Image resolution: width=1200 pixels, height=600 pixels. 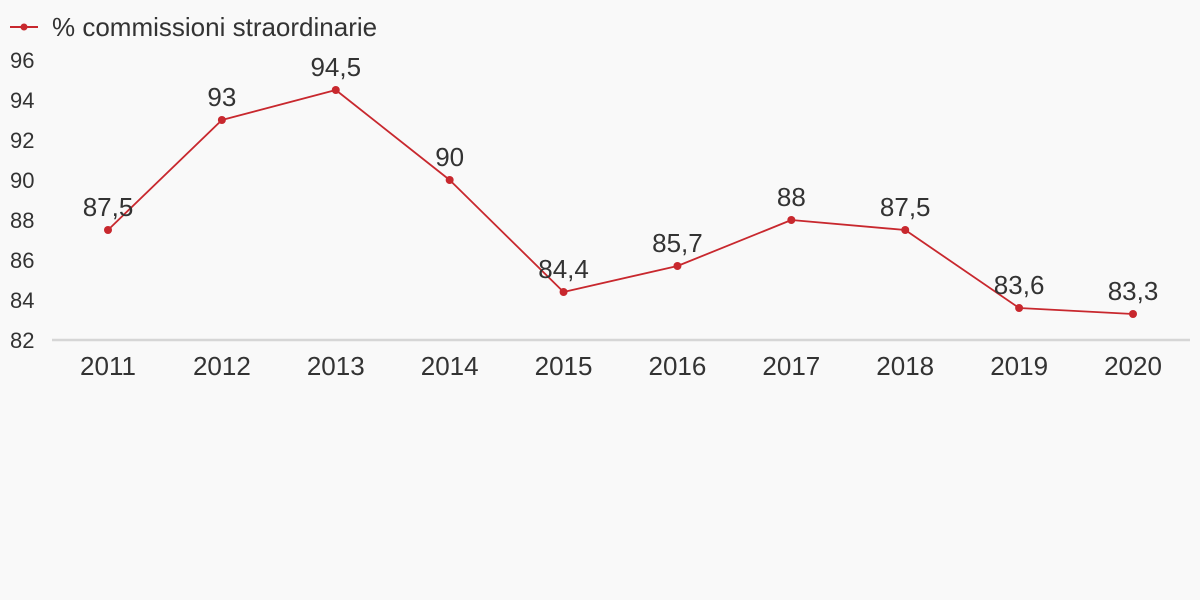 What do you see at coordinates (22, 60) in the screenshot?
I see `y-tick-label: 96` at bounding box center [22, 60].